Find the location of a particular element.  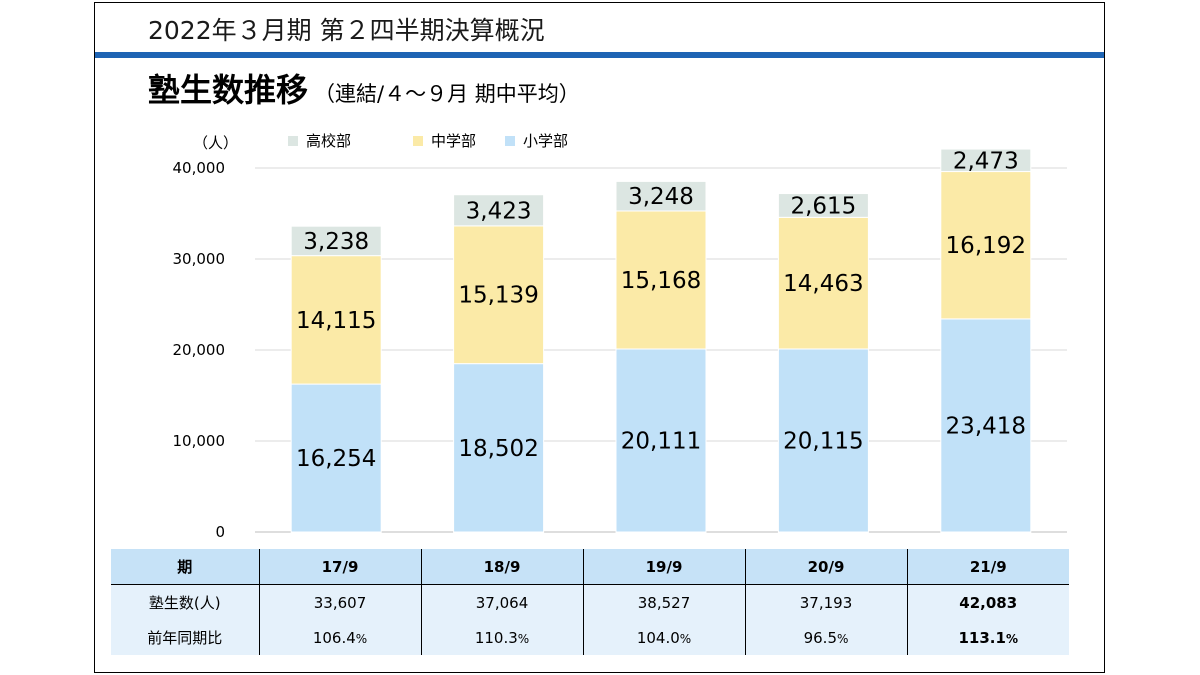

y-tick-label: 0 is located at coordinates (220, 532).